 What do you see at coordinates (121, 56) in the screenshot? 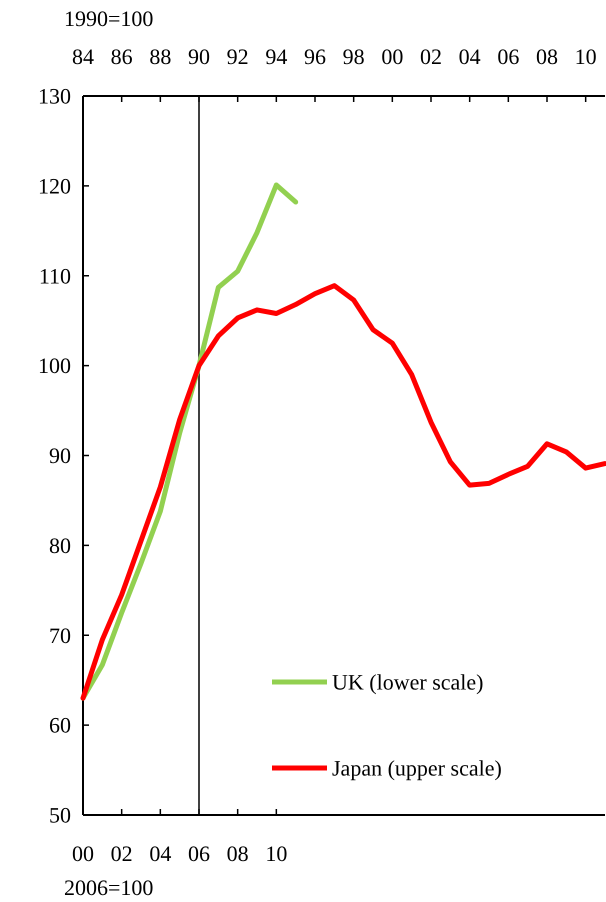
I see `x2-tick-label: 86` at bounding box center [121, 56].